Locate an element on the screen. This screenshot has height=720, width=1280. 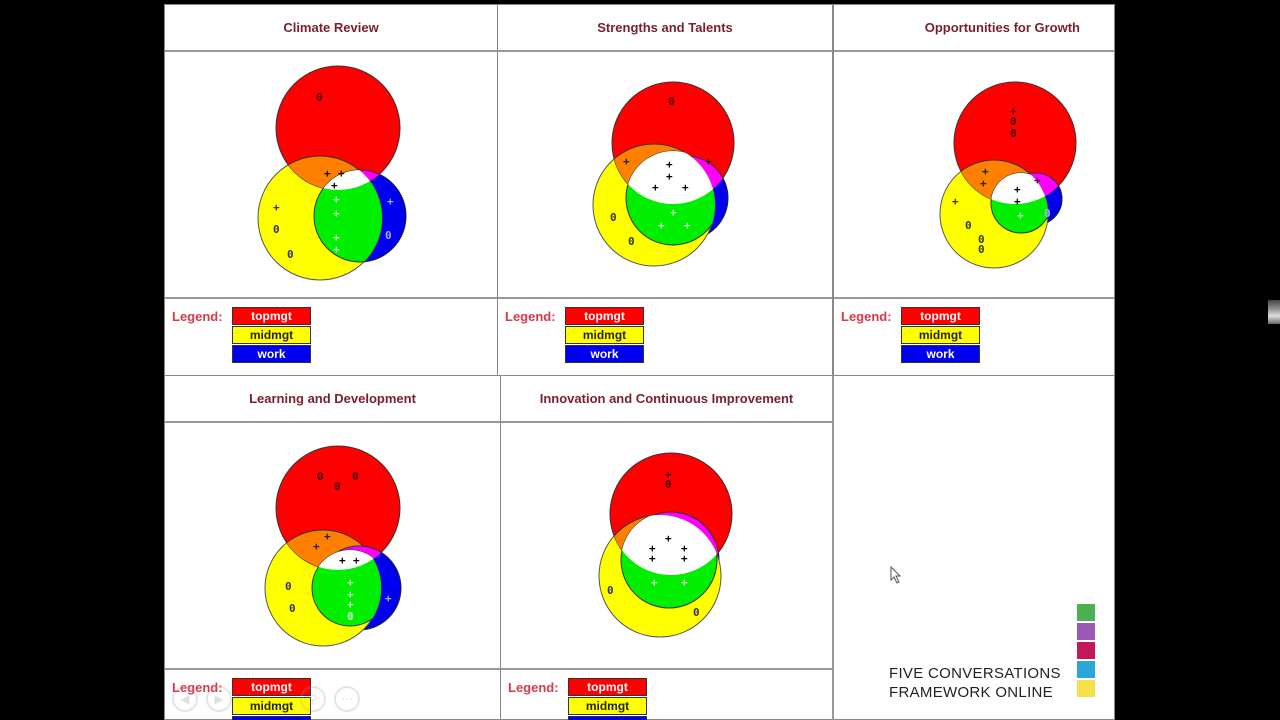
back-icon: ◀ is located at coordinates (185, 699).